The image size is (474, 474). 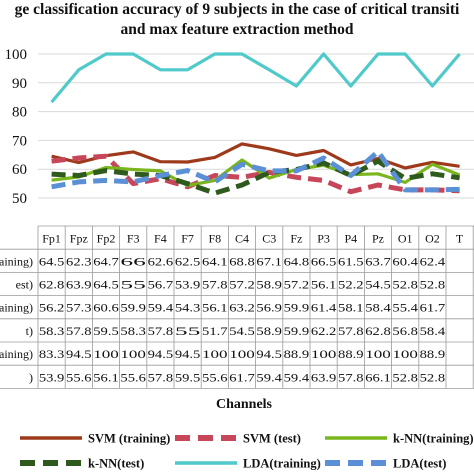 I want to click on x-tick-label: Fz, so click(x=296, y=239).